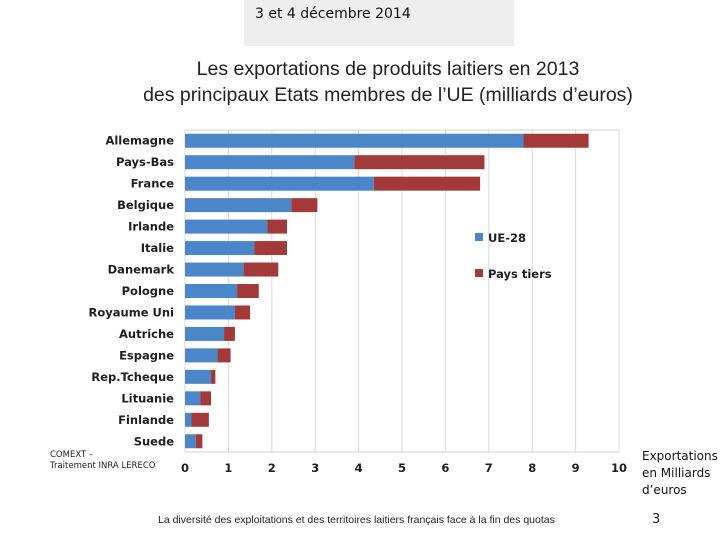 The height and width of the screenshot is (540, 720). What do you see at coordinates (272, 468) in the screenshot?
I see `x-tick-label: 2` at bounding box center [272, 468].